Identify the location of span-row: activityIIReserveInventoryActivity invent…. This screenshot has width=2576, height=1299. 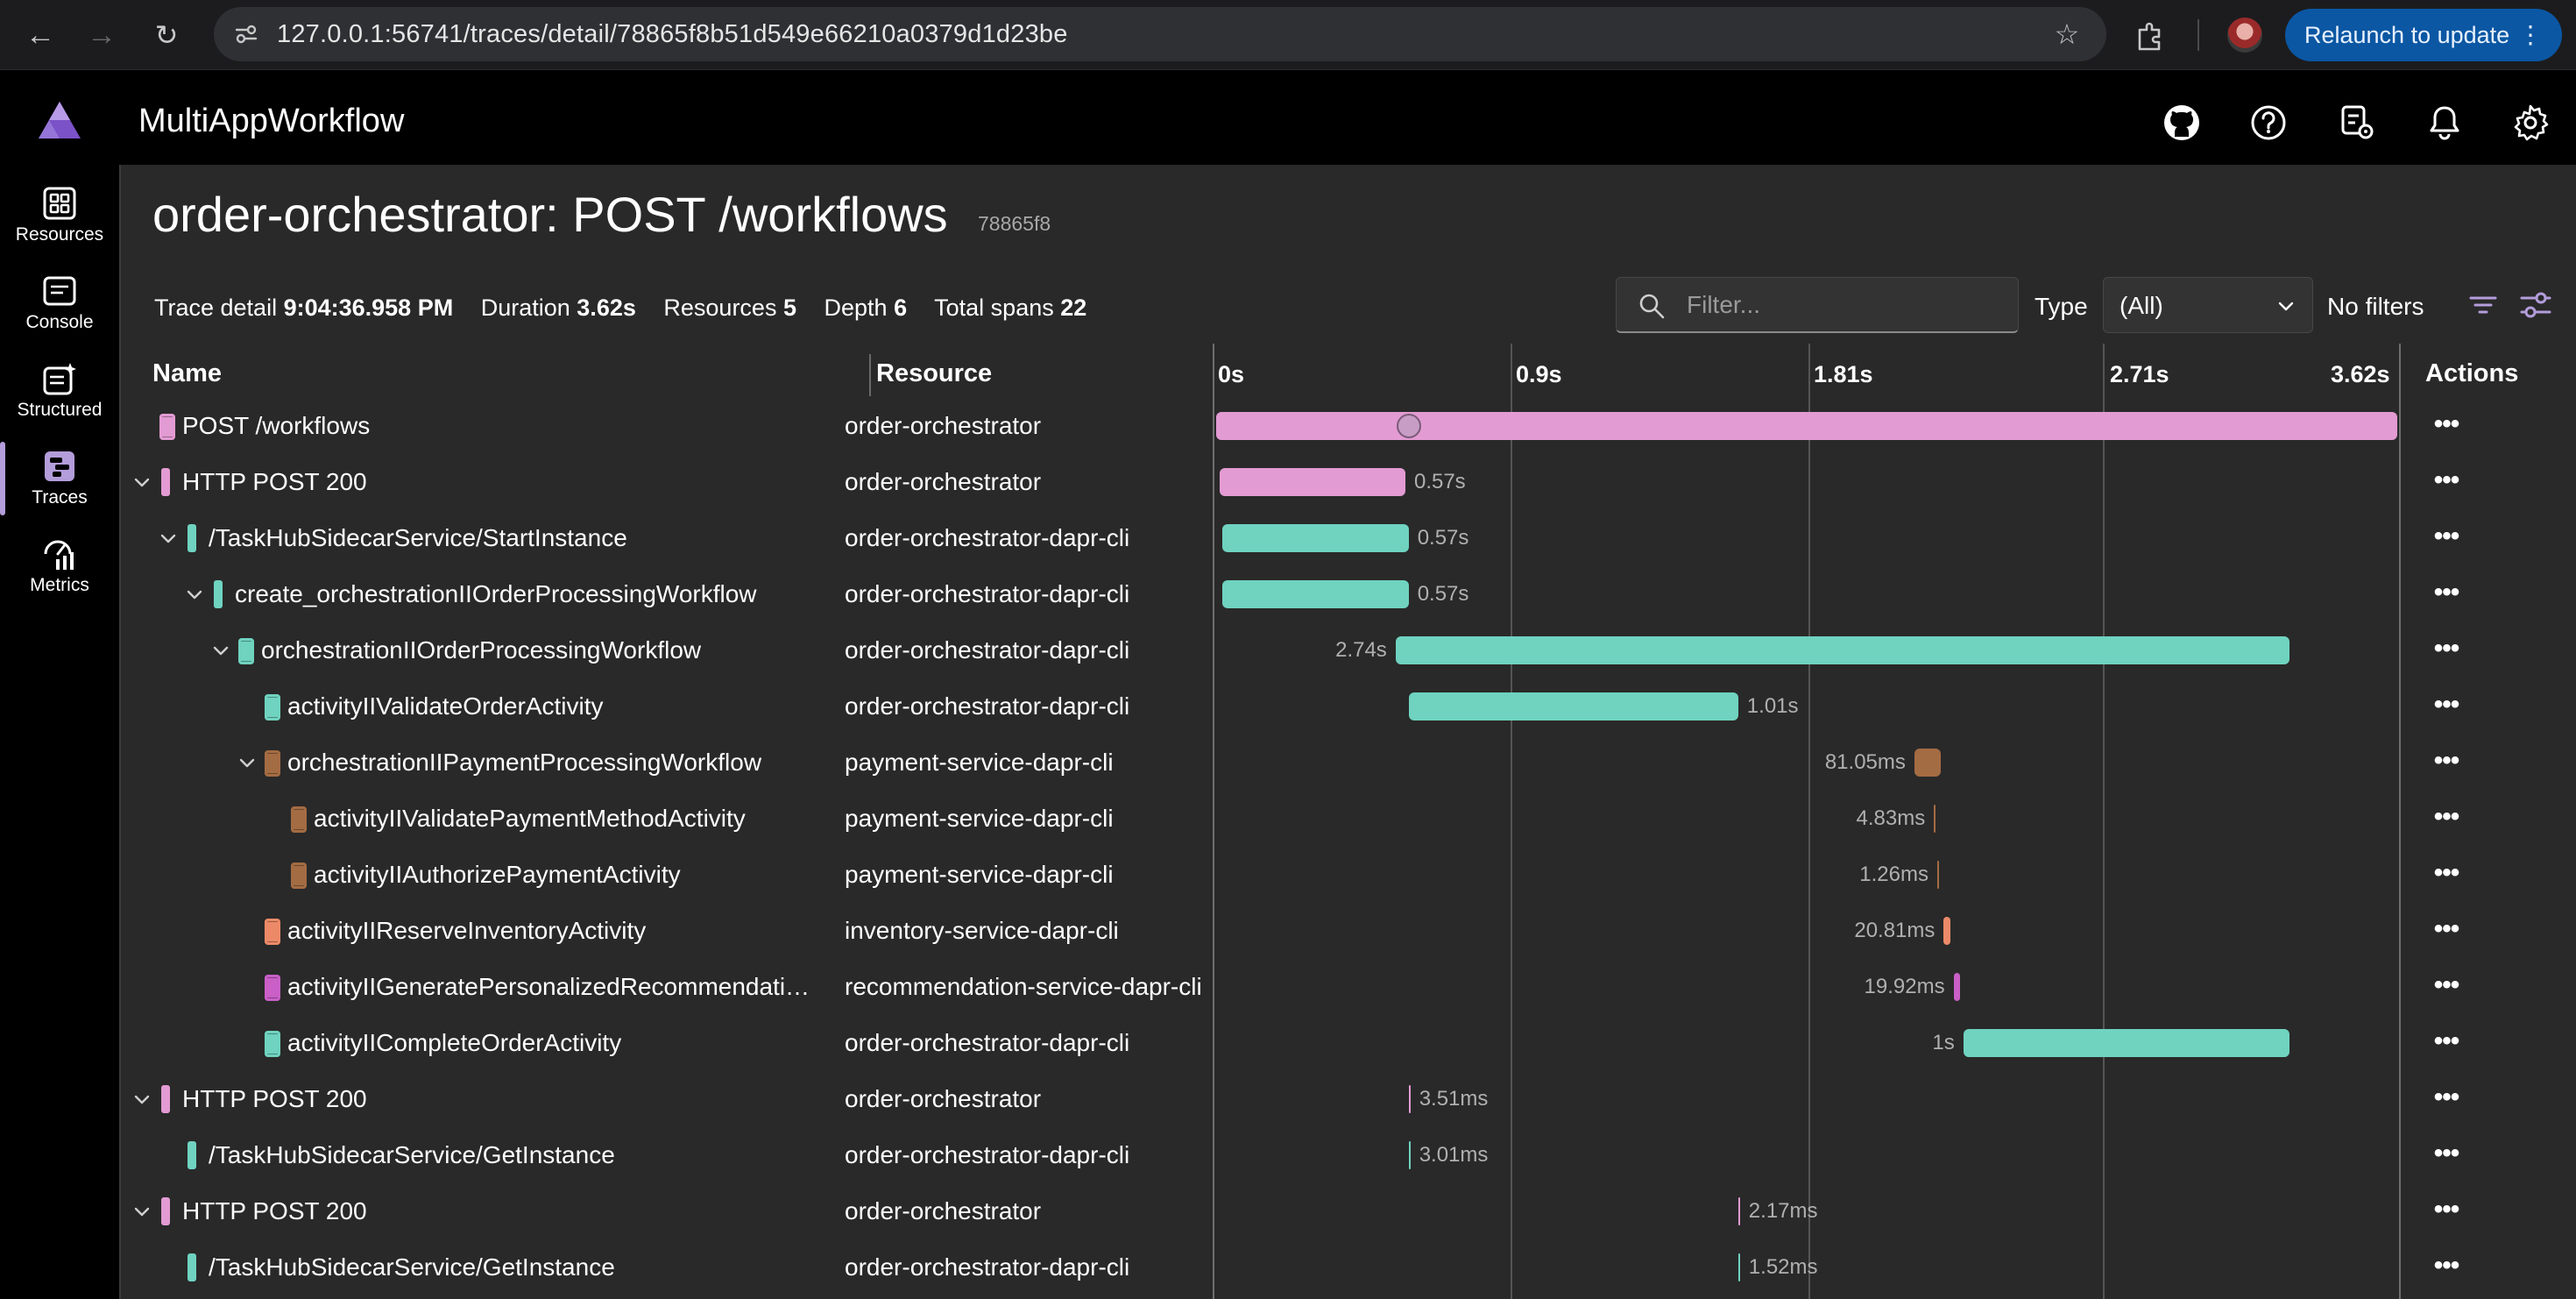
(1348, 931).